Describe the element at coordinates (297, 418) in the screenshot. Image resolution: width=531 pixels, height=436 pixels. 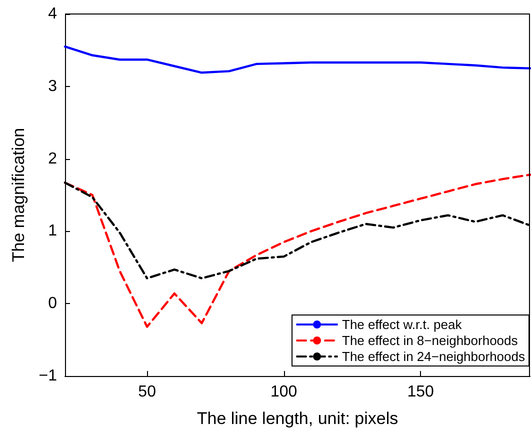
I see `x-axis-title: The line length, unit: pixels` at that location.